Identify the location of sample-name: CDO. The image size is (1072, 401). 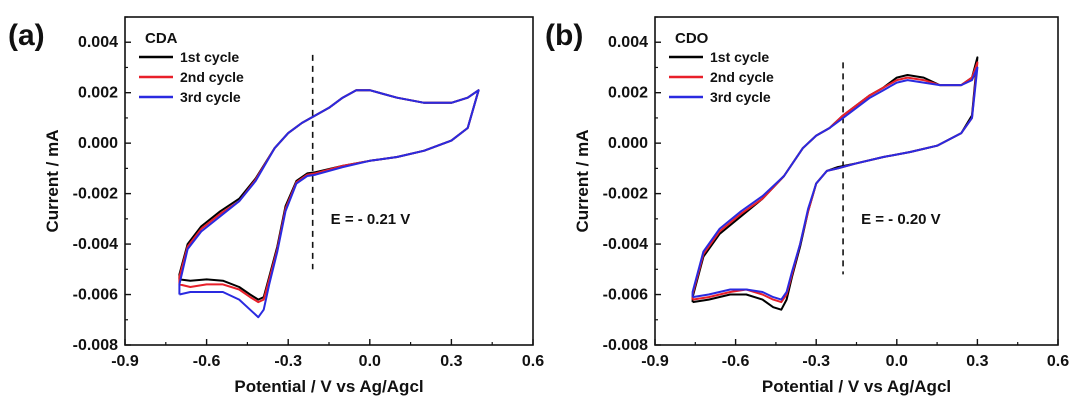
(692, 38).